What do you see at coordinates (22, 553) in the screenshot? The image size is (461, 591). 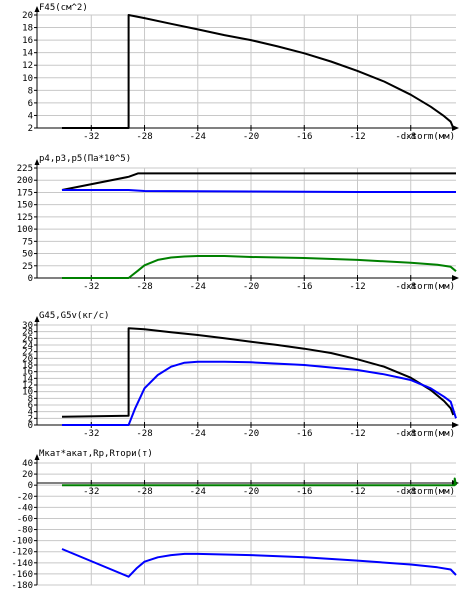 I see `y-tick-label: -120` at bounding box center [22, 553].